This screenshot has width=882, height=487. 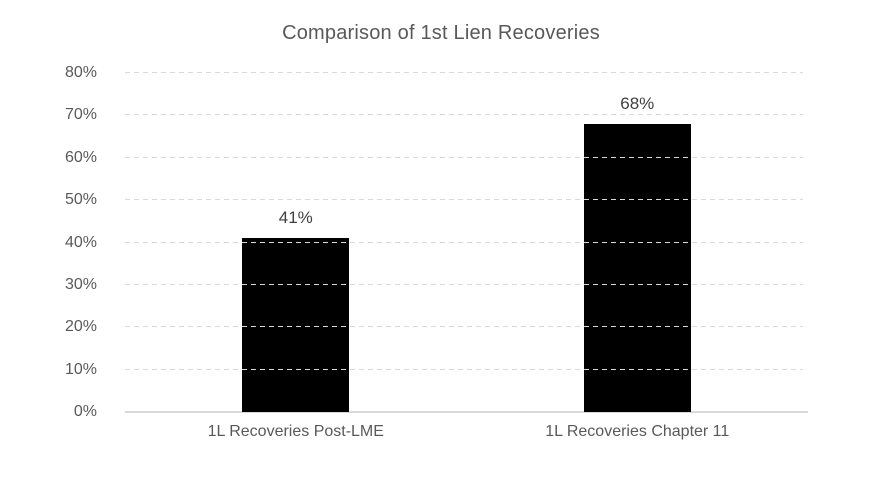 I want to click on y-axis-tick-label: 10%, so click(x=80, y=369).